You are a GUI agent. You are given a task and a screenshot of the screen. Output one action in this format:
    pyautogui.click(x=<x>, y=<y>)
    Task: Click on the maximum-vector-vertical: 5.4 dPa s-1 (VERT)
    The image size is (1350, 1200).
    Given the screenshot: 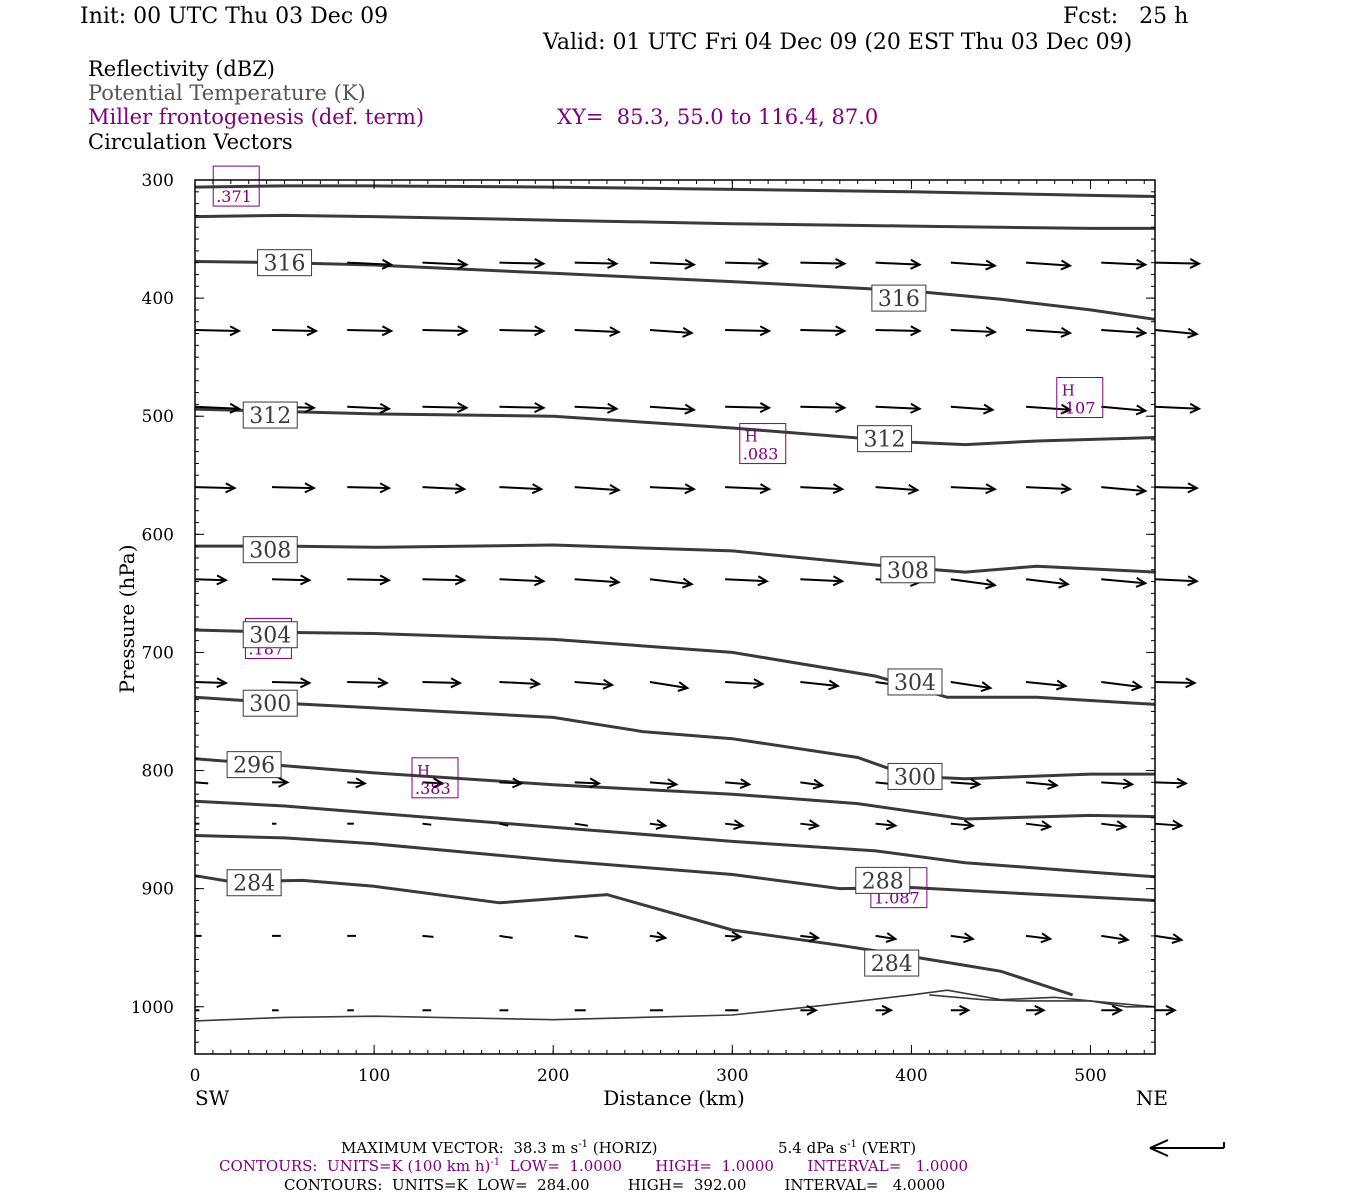 What is the action you would take?
    pyautogui.click(x=847, y=1148)
    